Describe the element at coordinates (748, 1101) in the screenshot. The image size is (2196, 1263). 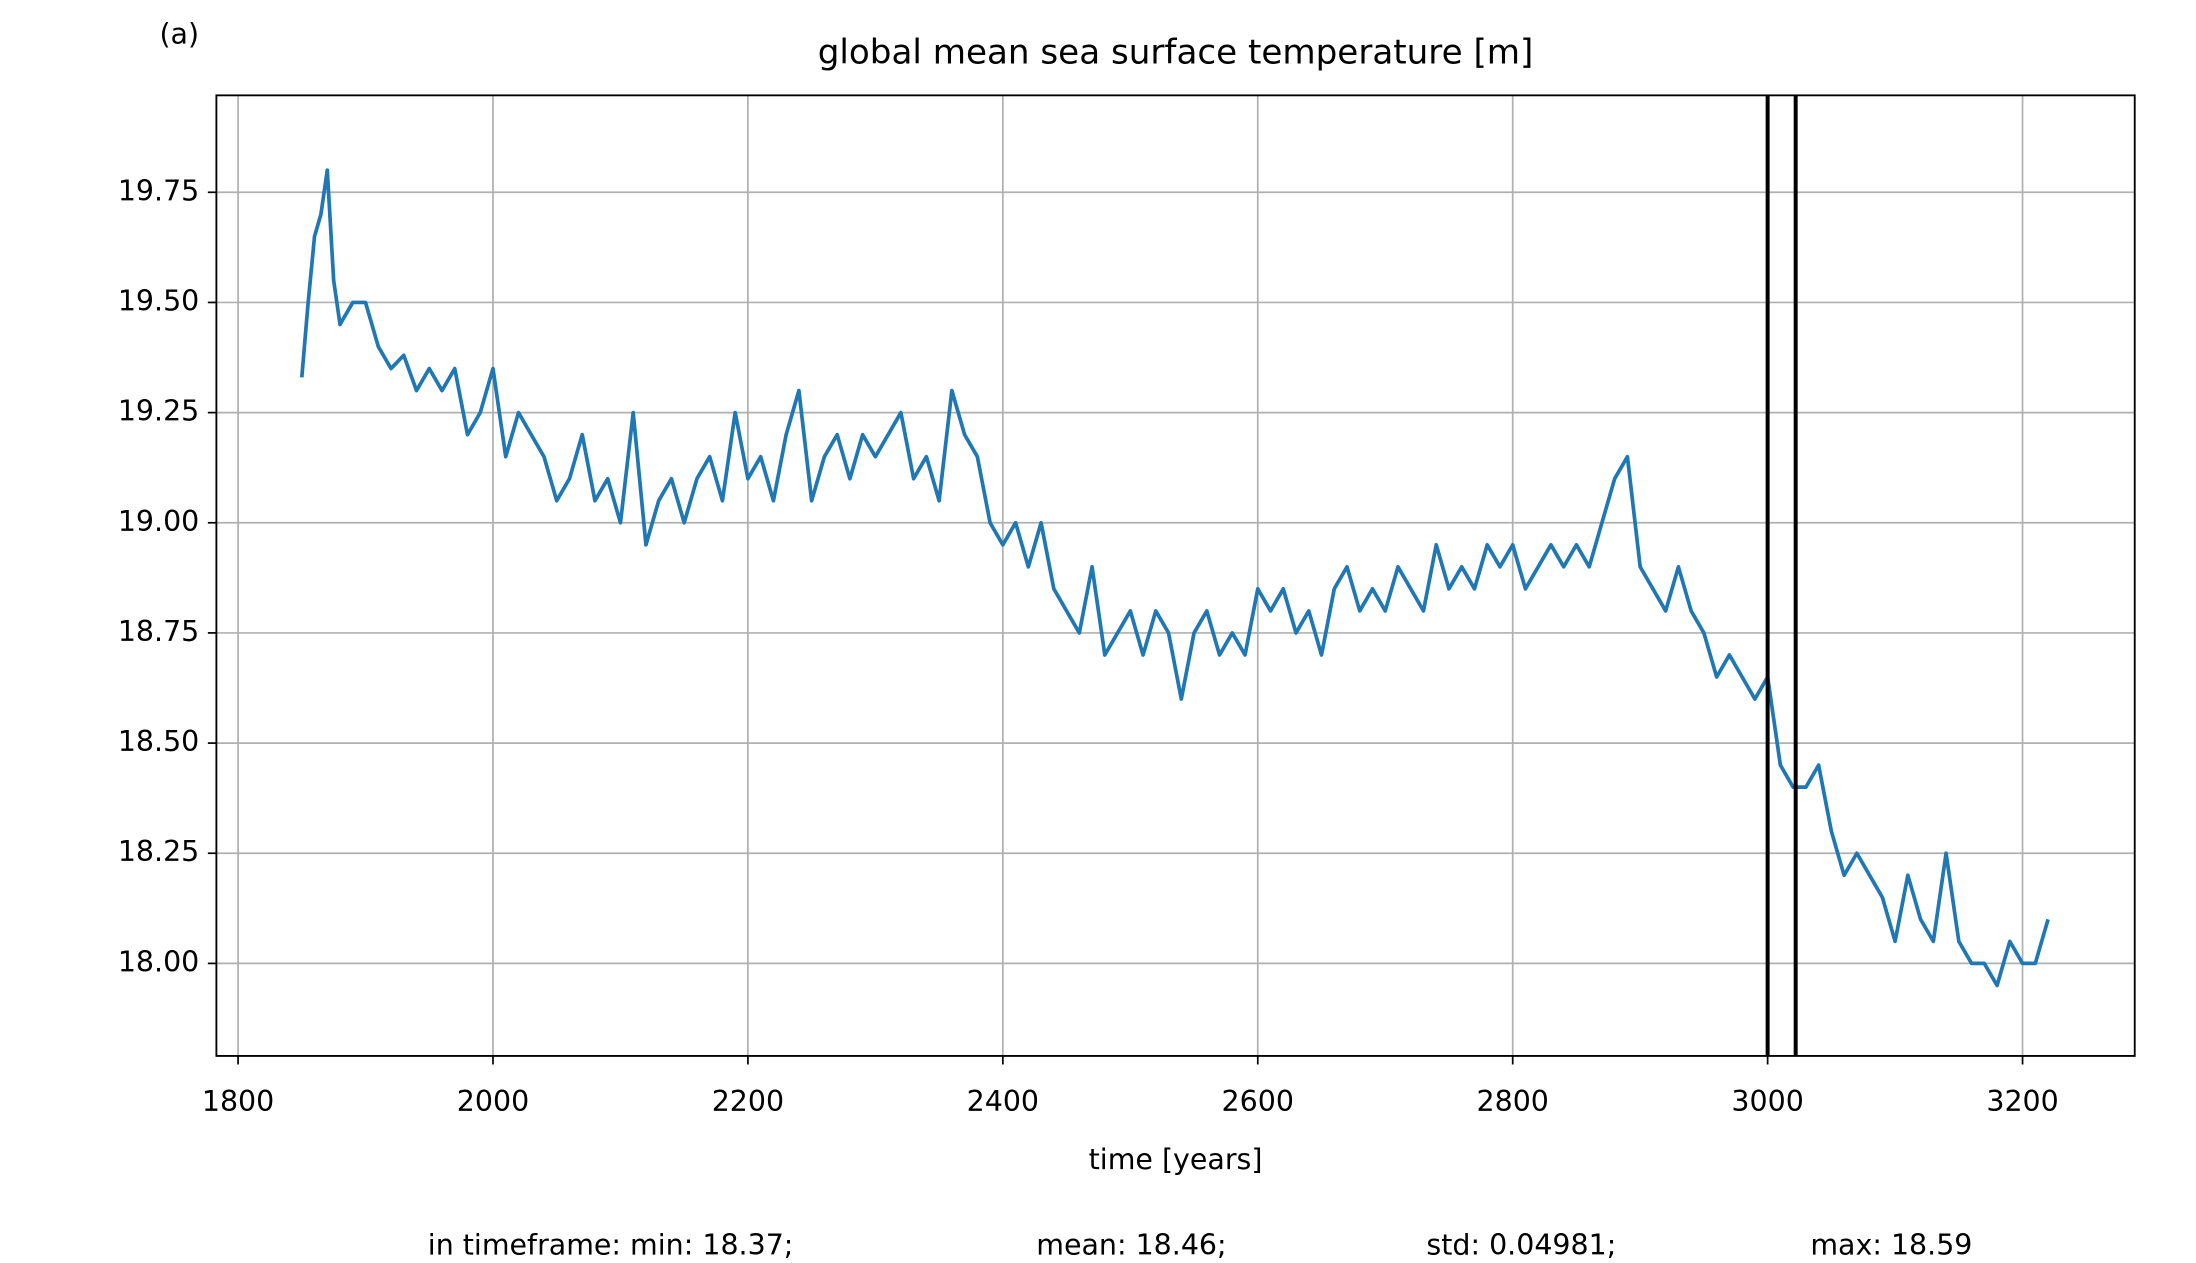
I see `x-tick-label: 2200` at that location.